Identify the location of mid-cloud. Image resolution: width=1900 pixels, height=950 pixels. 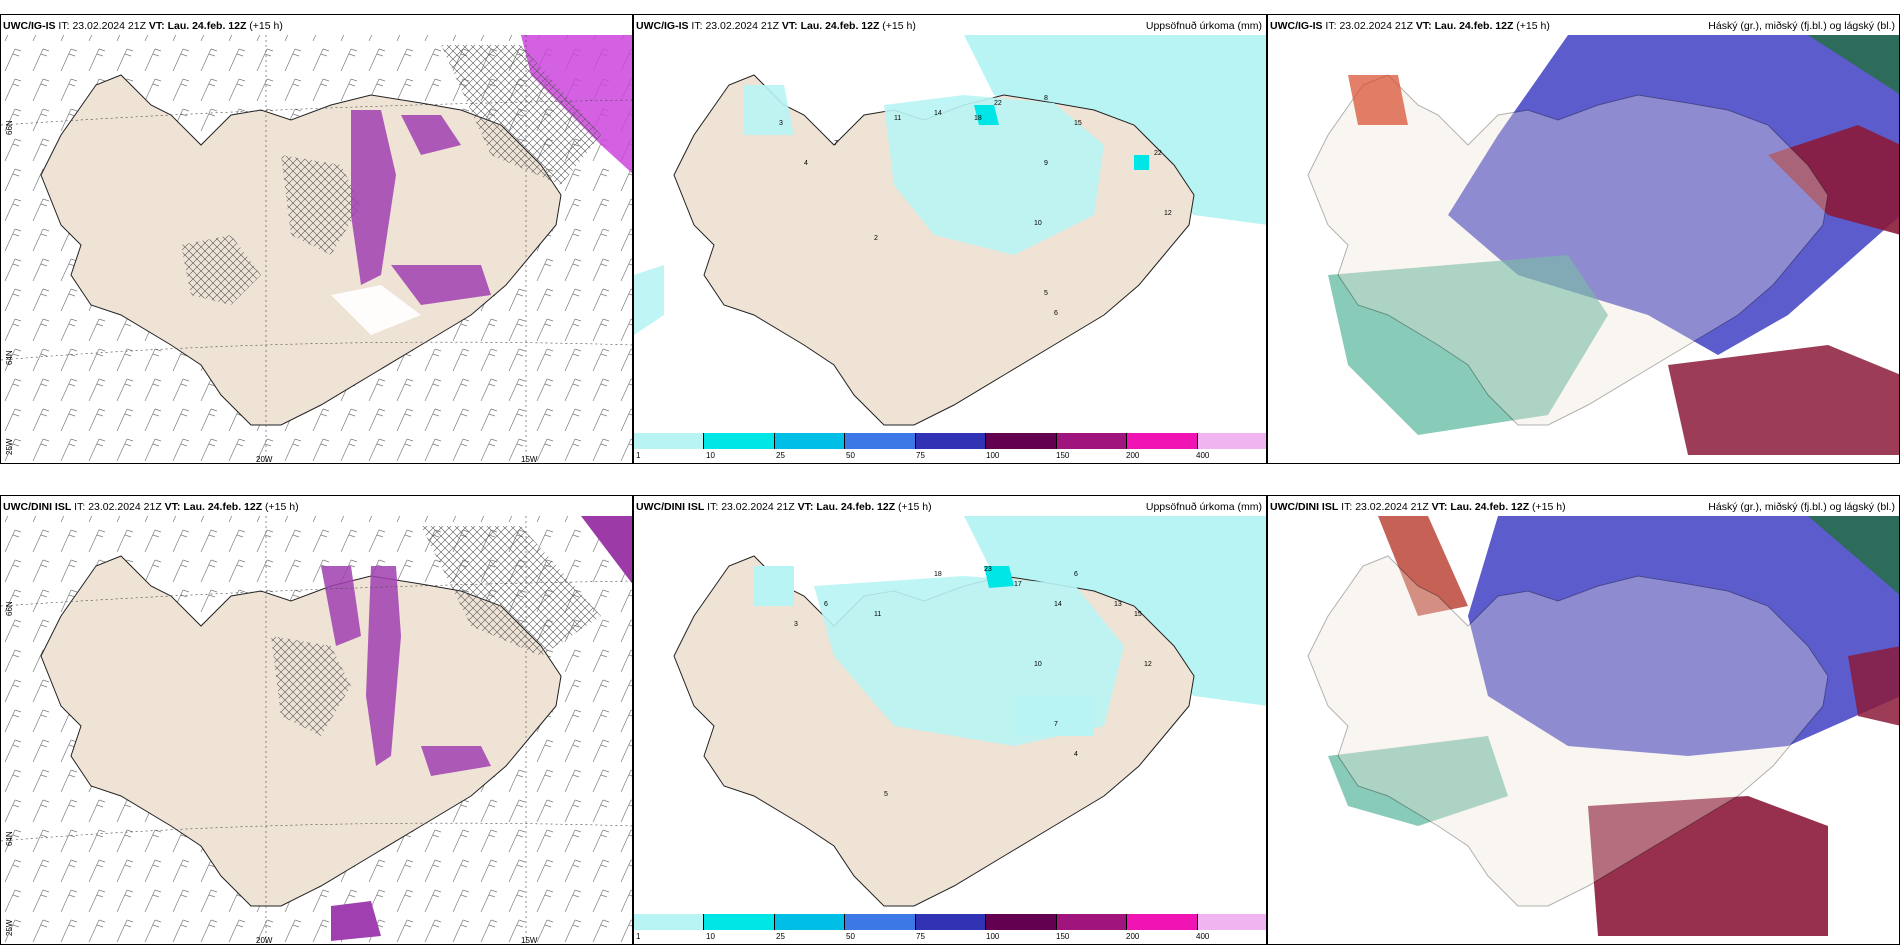
(1683, 636).